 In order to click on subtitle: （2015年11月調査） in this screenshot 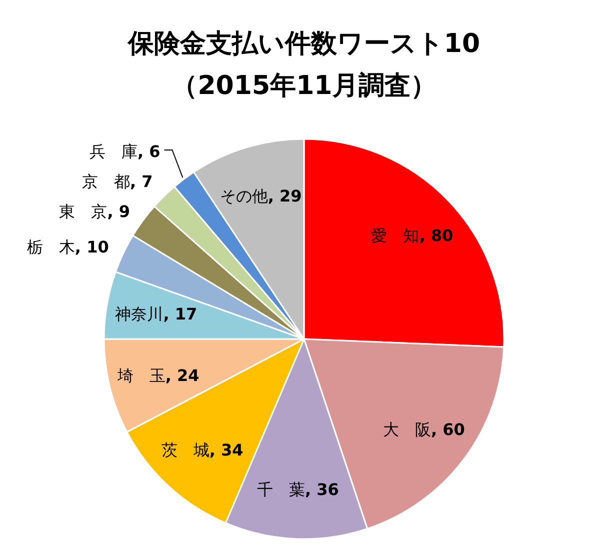, I will do `click(304, 86)`.